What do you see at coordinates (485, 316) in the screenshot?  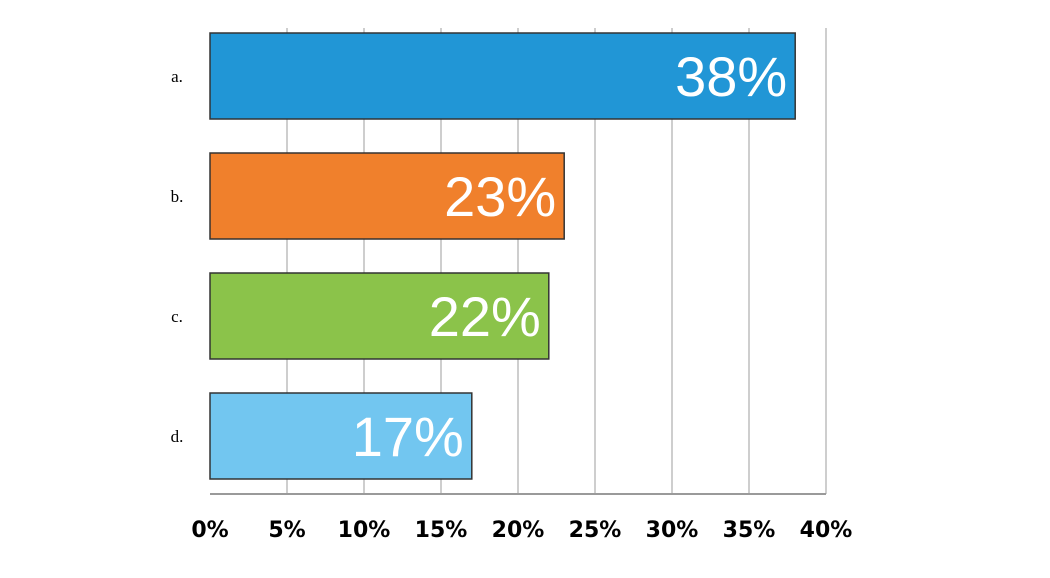 I see `bar-value-label: 22%` at bounding box center [485, 316].